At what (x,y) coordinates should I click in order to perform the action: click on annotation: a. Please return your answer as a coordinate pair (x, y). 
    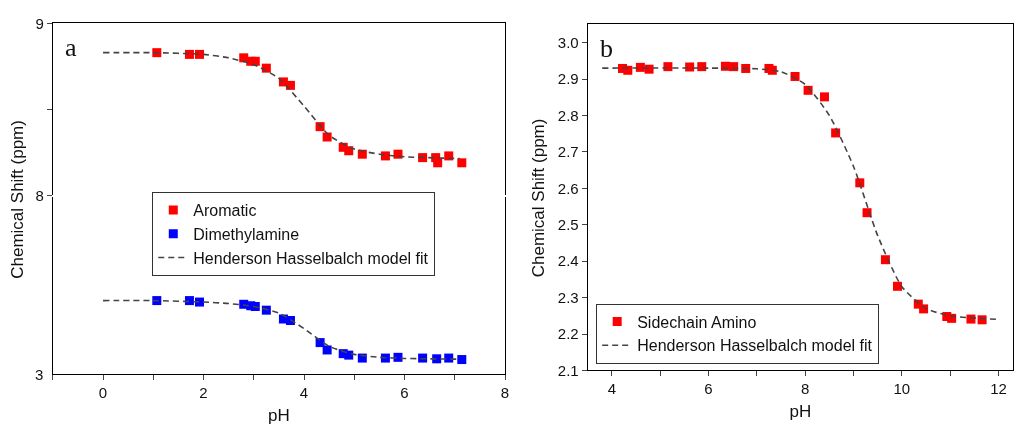
    Looking at the image, I should click on (71, 47).